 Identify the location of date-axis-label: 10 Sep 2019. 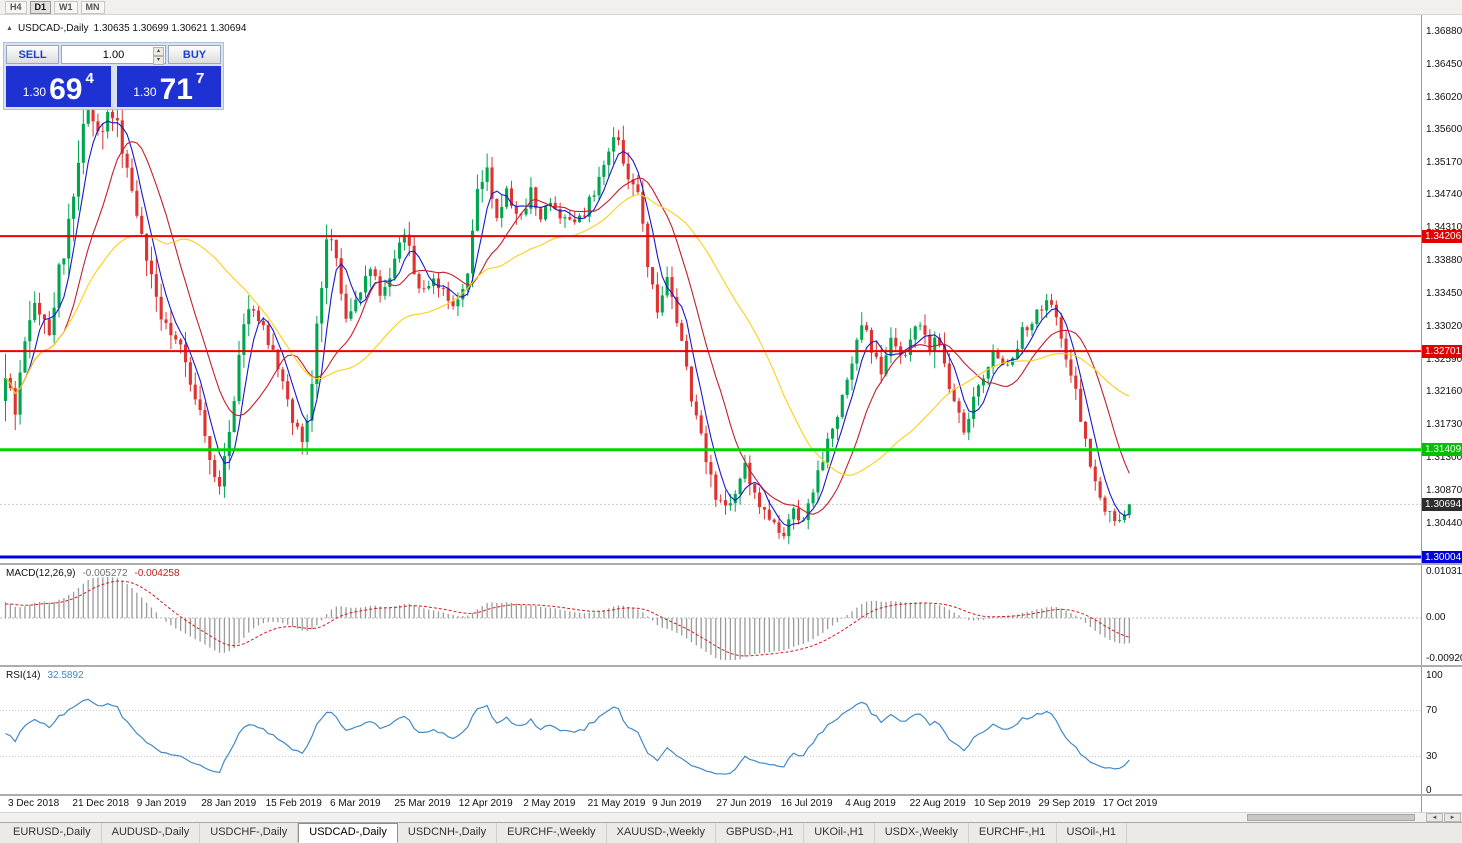
(1002, 803).